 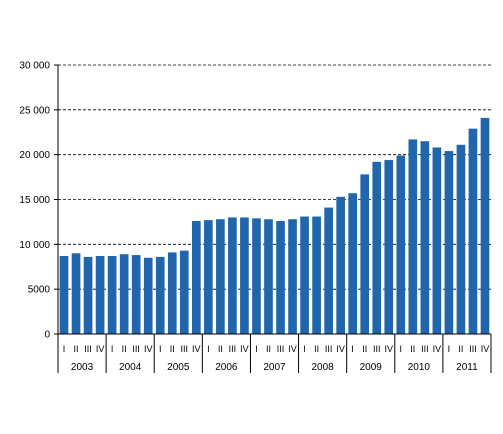 What do you see at coordinates (130, 367) in the screenshot?
I see `year-label: 2004` at bounding box center [130, 367].